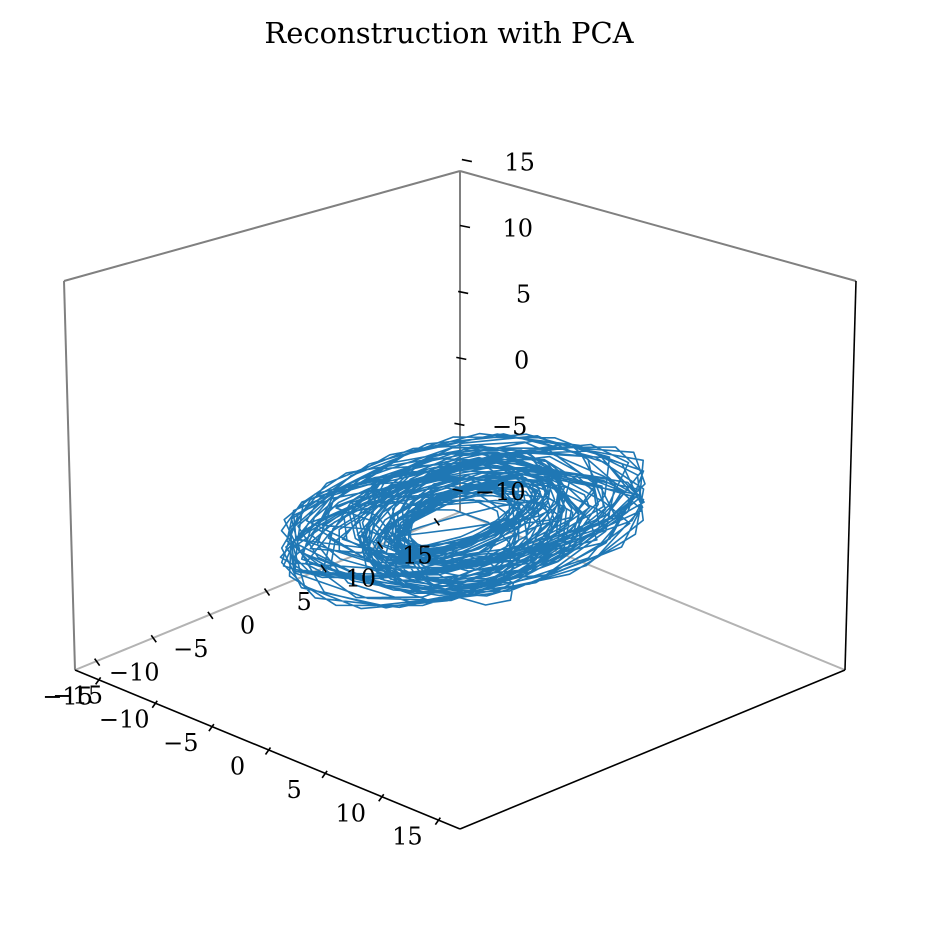  I want to click on z-tick-label: 10, so click(517, 228).